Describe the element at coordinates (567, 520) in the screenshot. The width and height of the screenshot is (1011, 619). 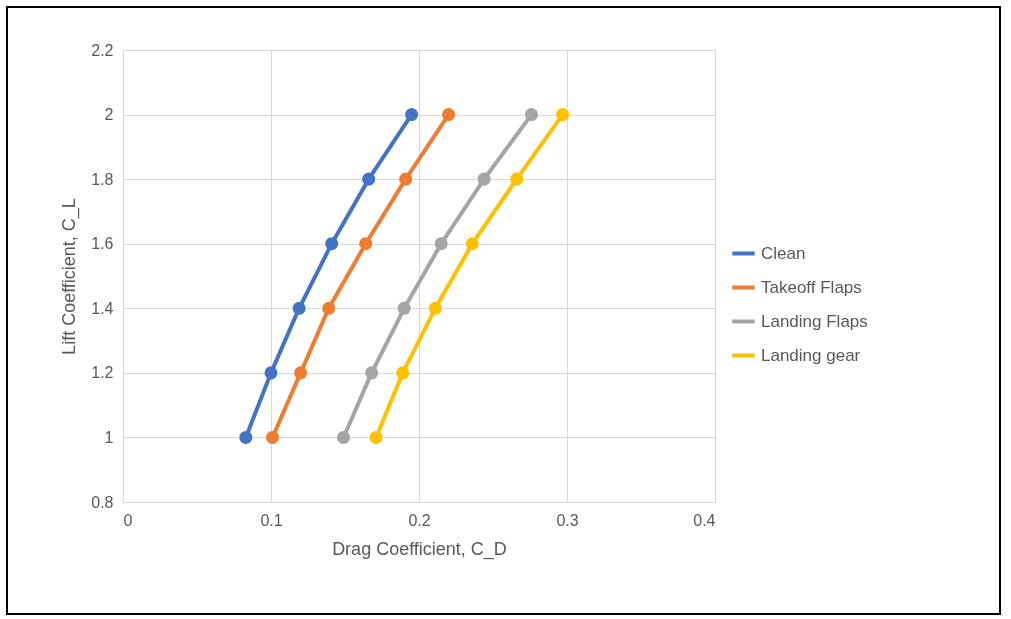
I see `x-tick-label: 0.3` at that location.